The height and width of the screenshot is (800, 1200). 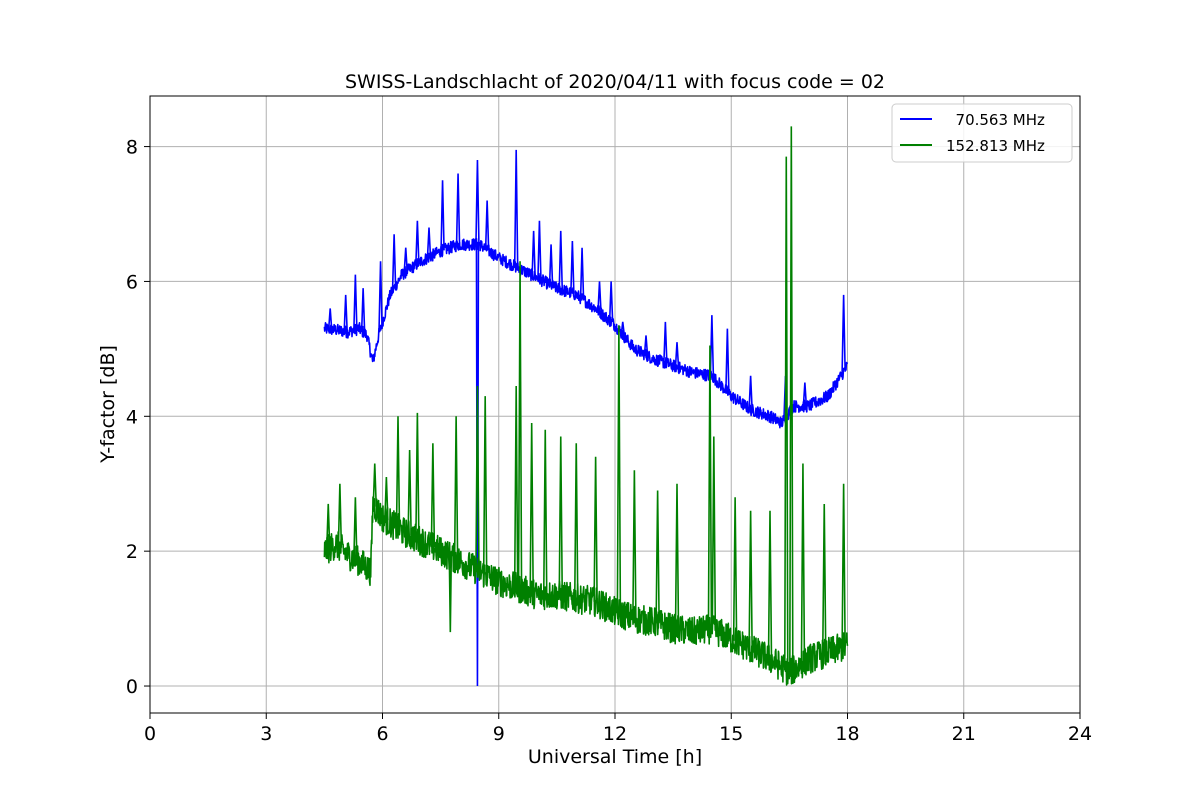 I want to click on y-tick-label-0: 0, so click(x=132, y=687).